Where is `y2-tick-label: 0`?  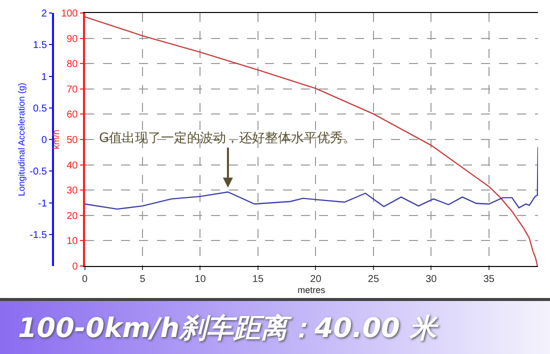
y2-tick-label: 0 is located at coordinates (44, 140).